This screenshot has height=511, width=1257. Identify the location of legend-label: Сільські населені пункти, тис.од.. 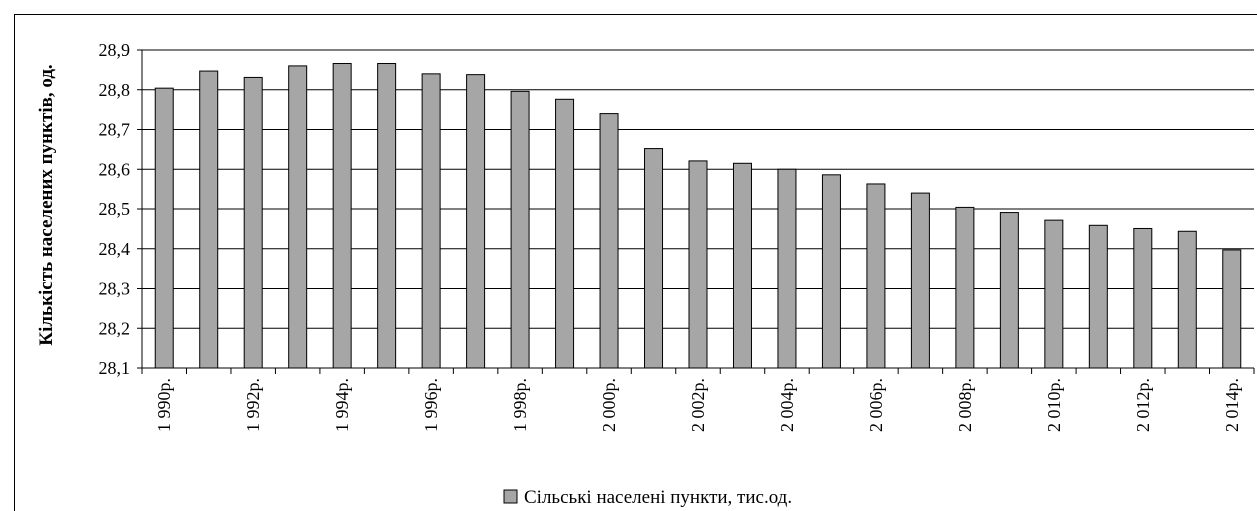
(658, 497).